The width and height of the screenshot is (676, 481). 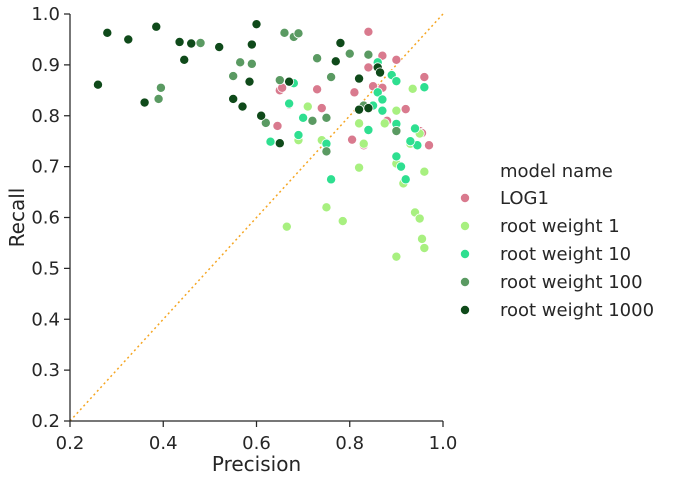 What do you see at coordinates (45, 218) in the screenshot?
I see `y-tick-label: 0.6` at bounding box center [45, 218].